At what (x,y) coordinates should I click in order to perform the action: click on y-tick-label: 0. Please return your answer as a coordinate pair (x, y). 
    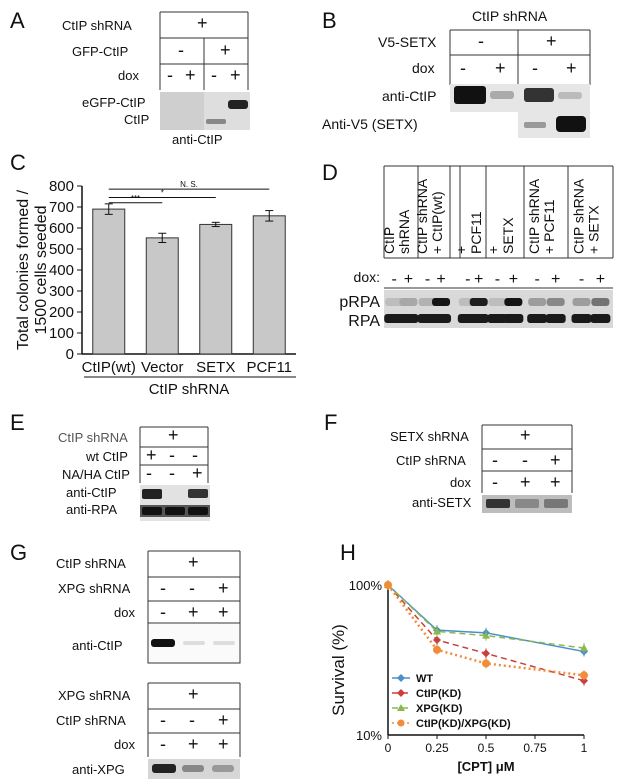
    Looking at the image, I should click on (70, 354).